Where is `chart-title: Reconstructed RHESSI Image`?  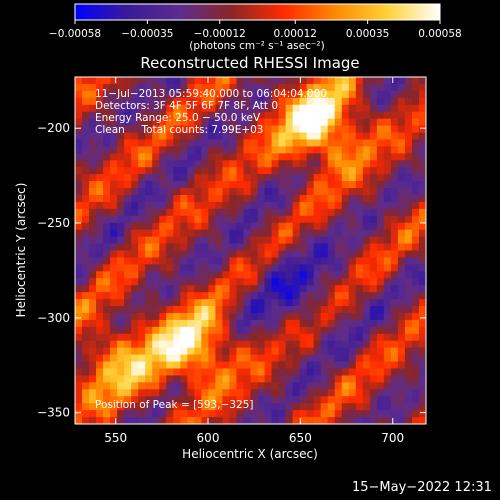 chart-title: Reconstructed RHESSI Image is located at coordinates (249, 63).